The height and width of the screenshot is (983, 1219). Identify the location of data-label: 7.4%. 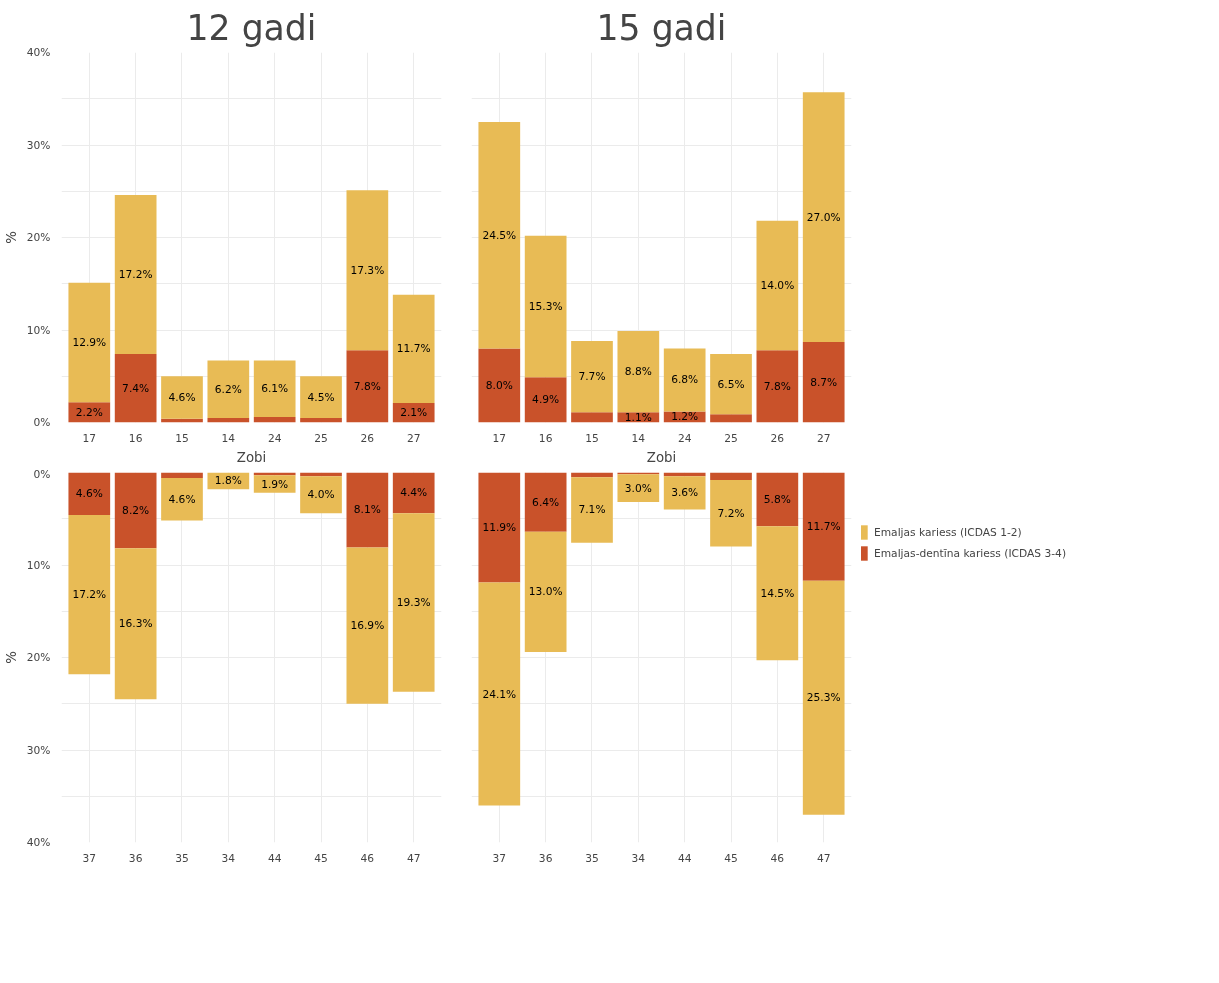
(136, 388).